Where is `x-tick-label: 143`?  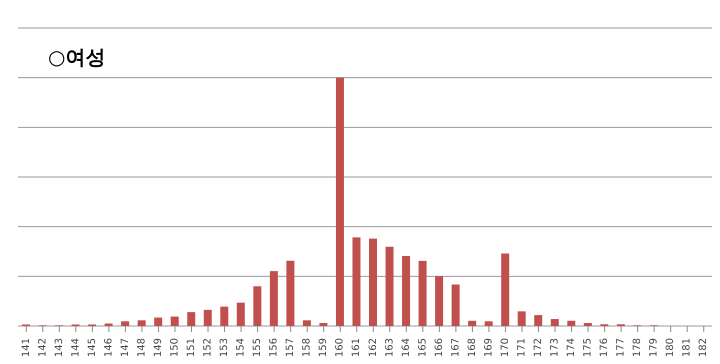 x-tick-label: 143 is located at coordinates (59, 348).